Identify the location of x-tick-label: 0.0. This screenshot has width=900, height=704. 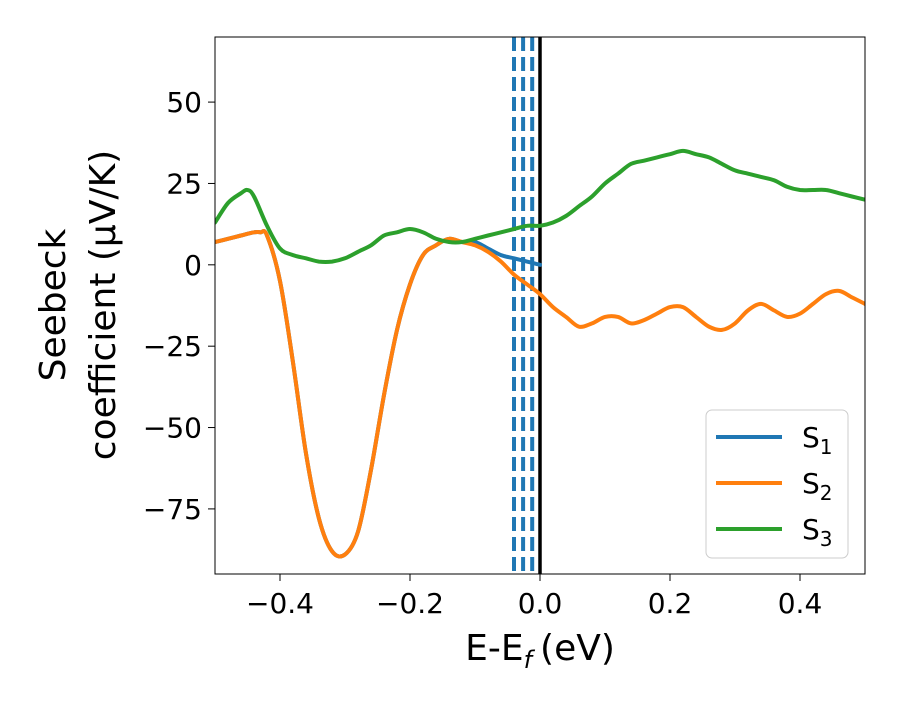
(540, 603).